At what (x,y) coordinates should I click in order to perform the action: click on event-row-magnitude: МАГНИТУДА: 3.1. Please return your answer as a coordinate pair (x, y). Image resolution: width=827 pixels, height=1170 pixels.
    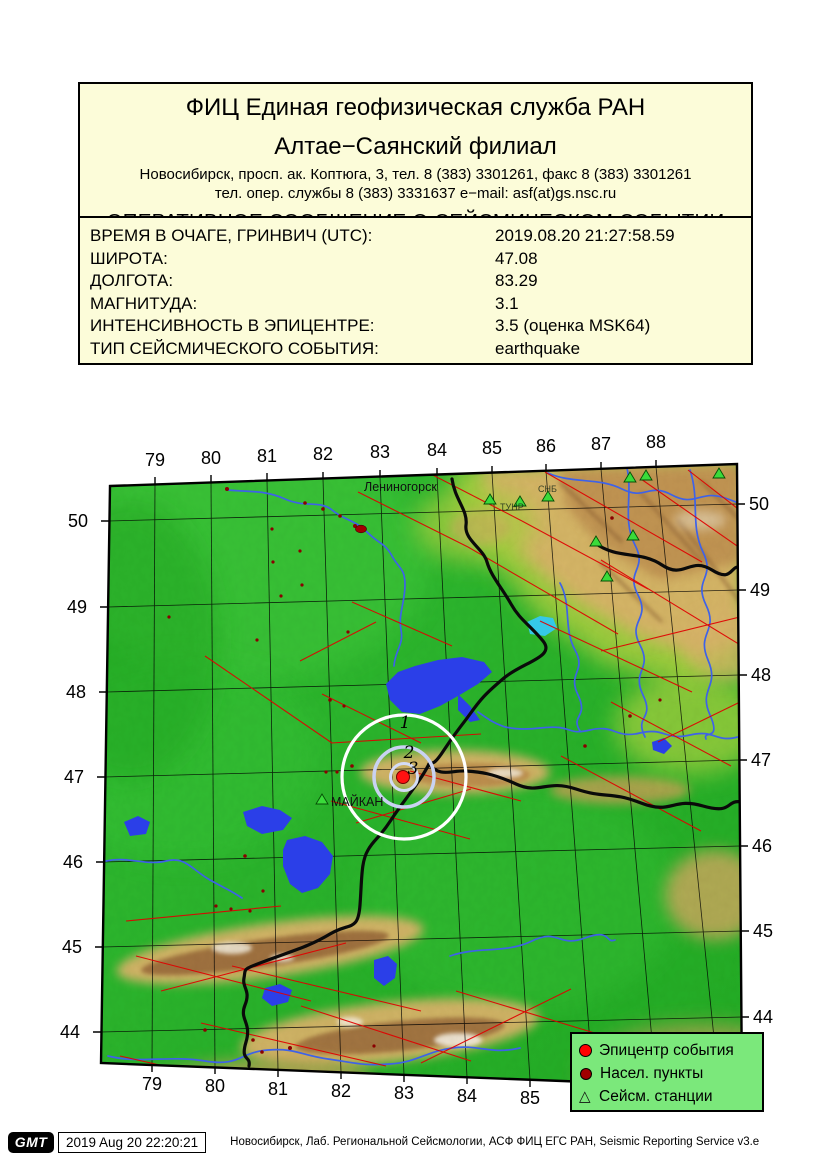
    Looking at the image, I should click on (420, 304).